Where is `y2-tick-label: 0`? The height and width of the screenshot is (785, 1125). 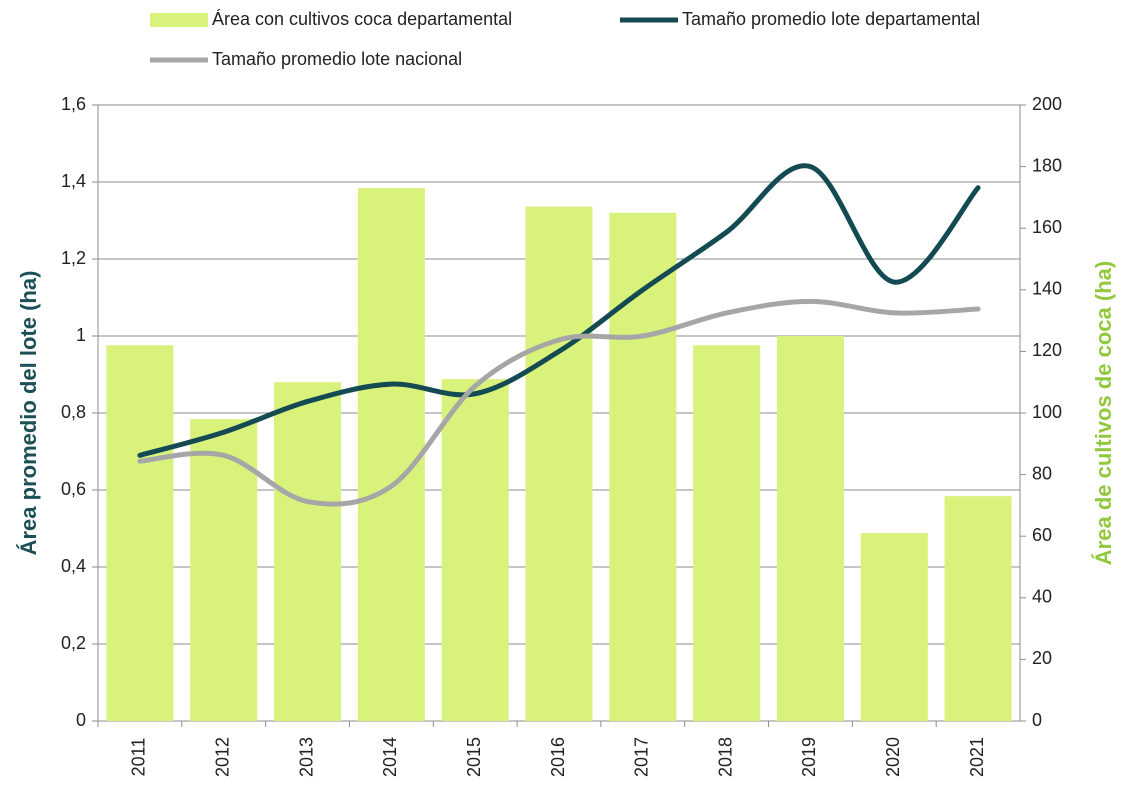 y2-tick-label: 0 is located at coordinates (1037, 720).